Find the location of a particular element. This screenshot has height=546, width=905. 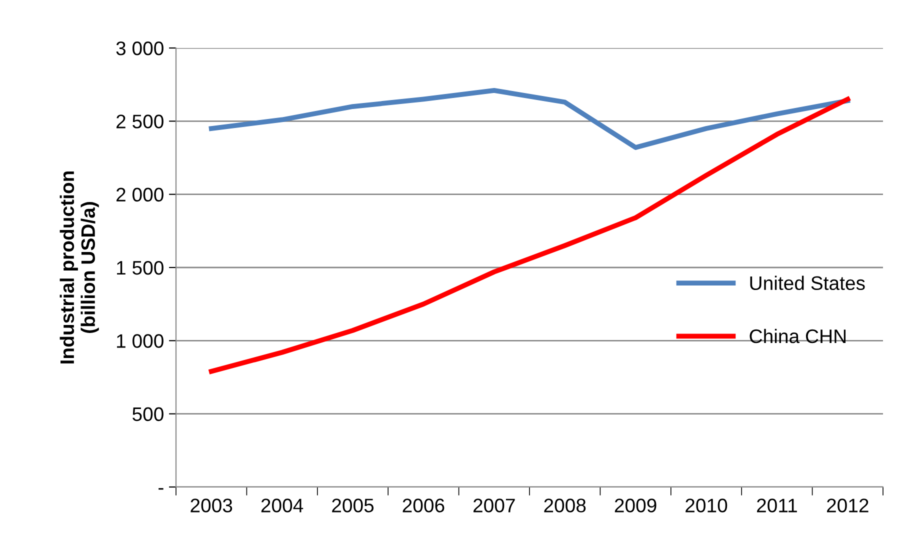

y-tick-label: 2 500 is located at coordinates (140, 121).